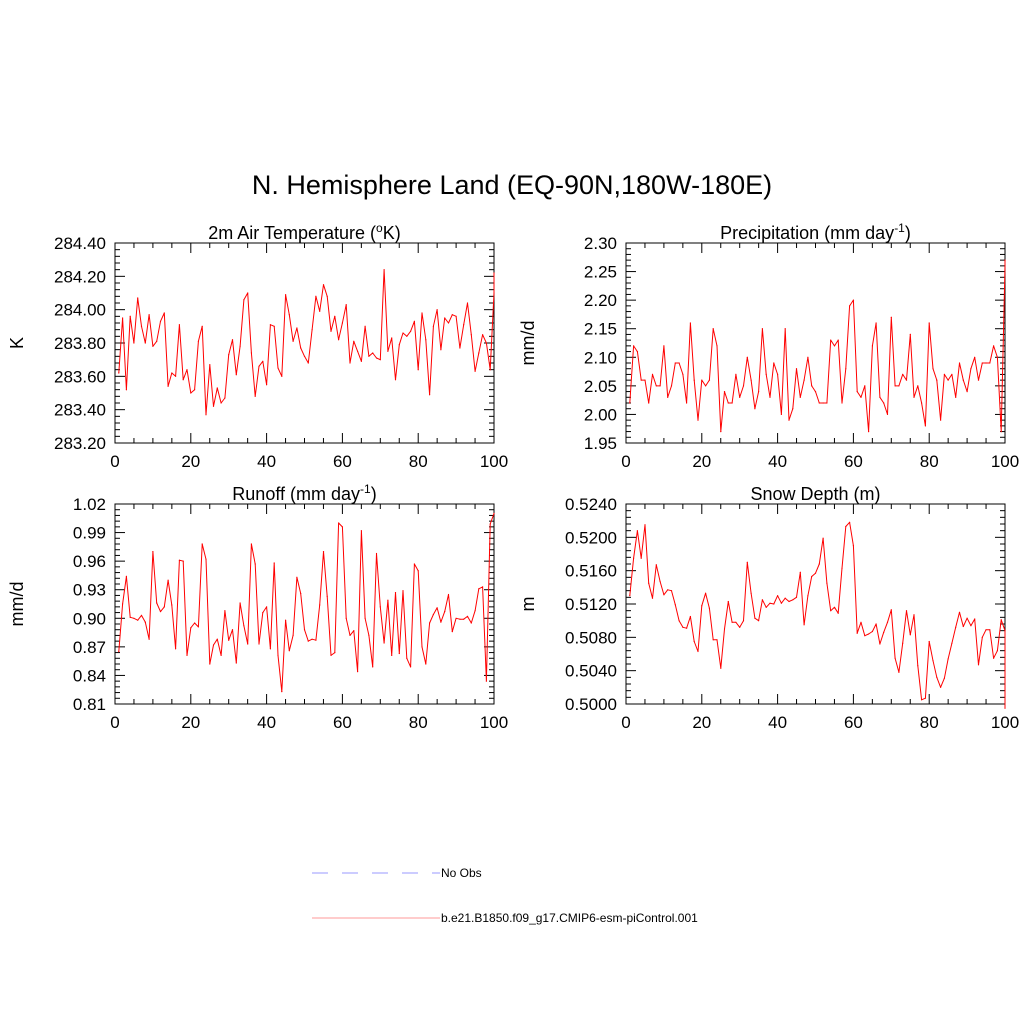  I want to click on y-tick-label: 2.30, so click(600, 243).